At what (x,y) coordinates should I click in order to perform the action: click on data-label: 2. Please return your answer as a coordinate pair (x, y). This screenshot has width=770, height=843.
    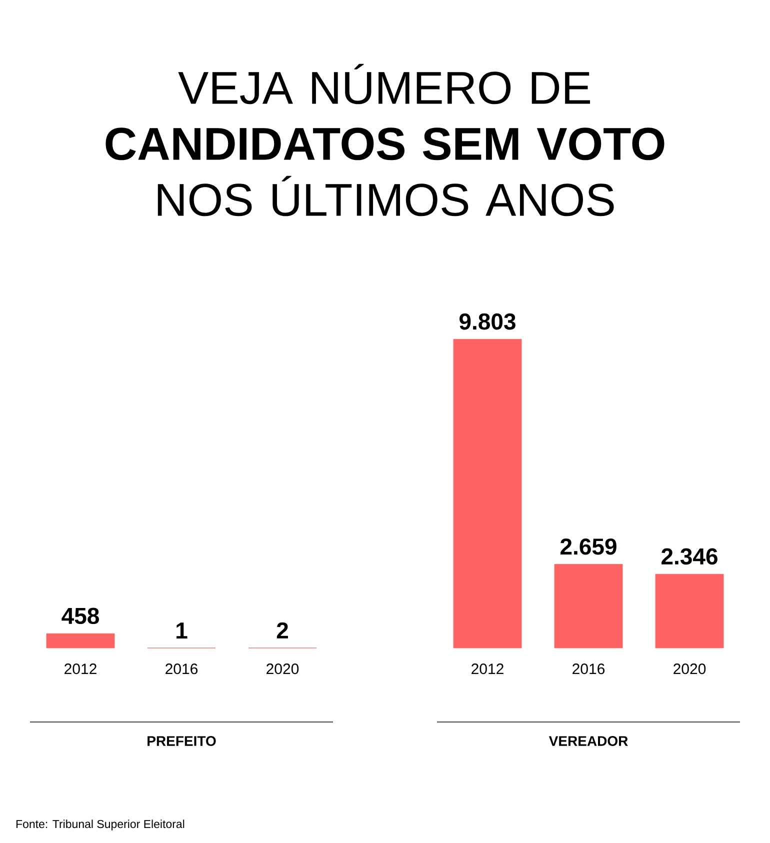
    Looking at the image, I should click on (282, 630).